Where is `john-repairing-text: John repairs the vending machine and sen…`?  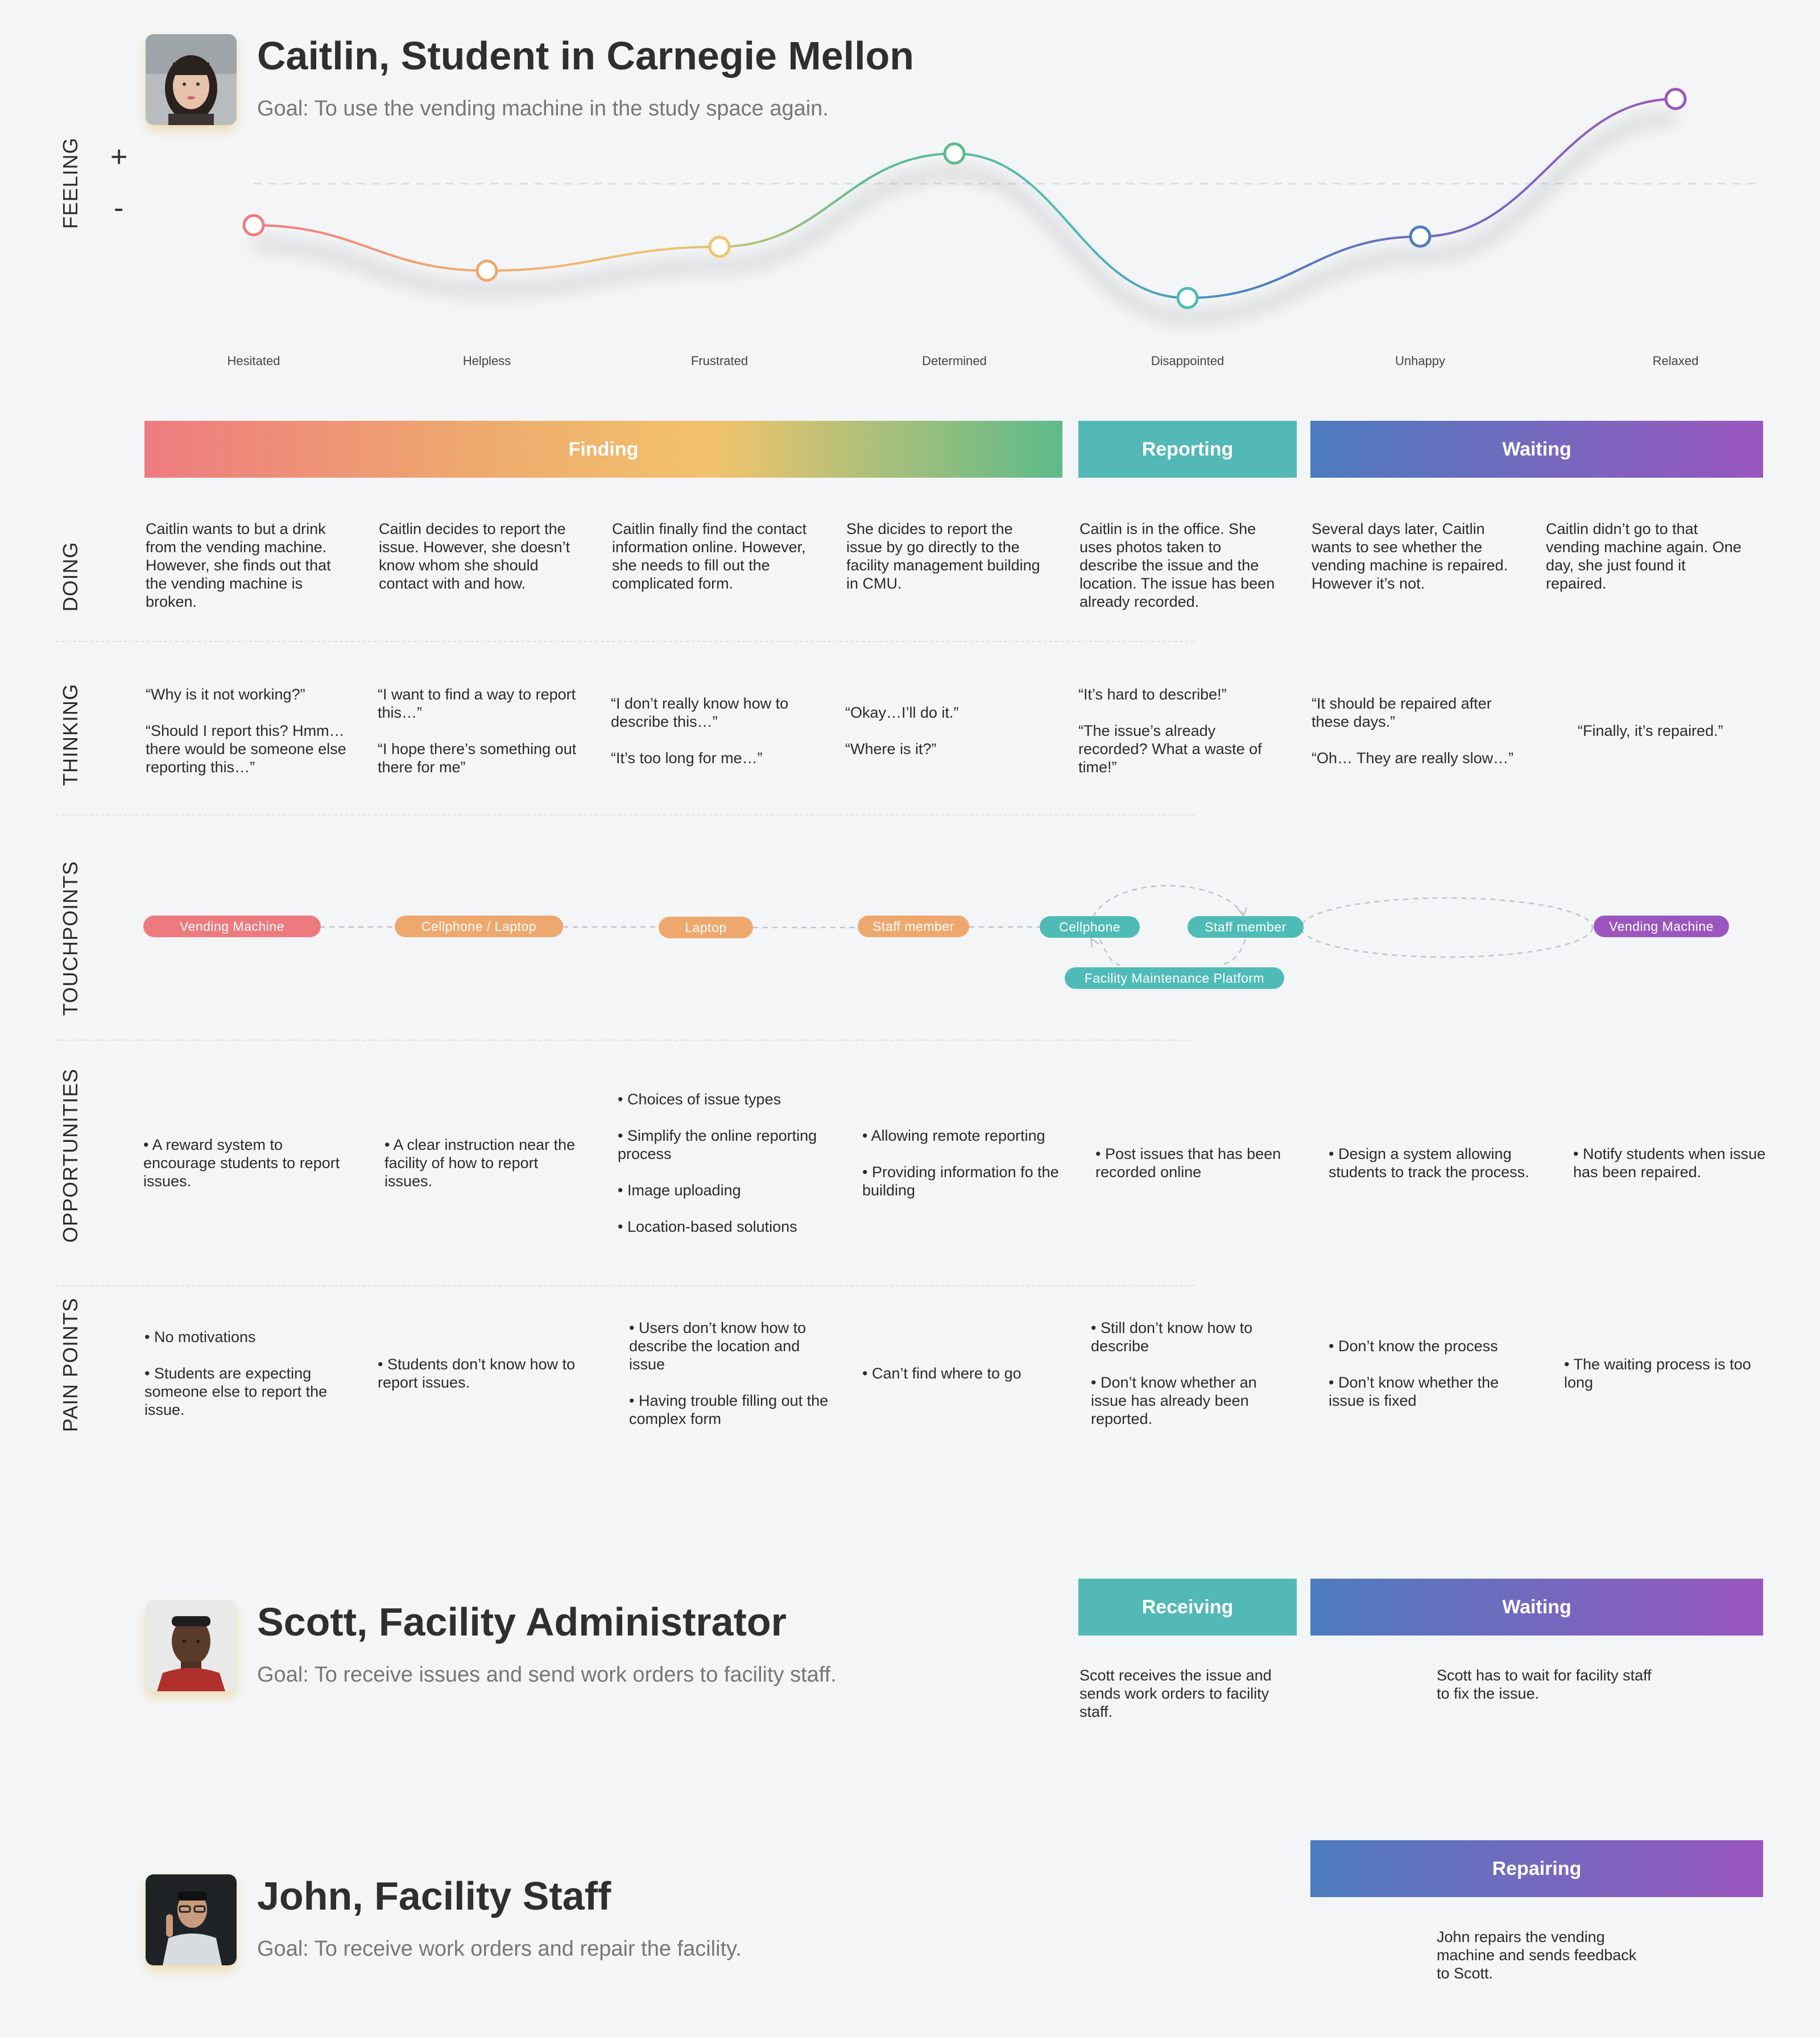 john-repairing-text: John repairs the vending machine and sen… is located at coordinates (1537, 1955).